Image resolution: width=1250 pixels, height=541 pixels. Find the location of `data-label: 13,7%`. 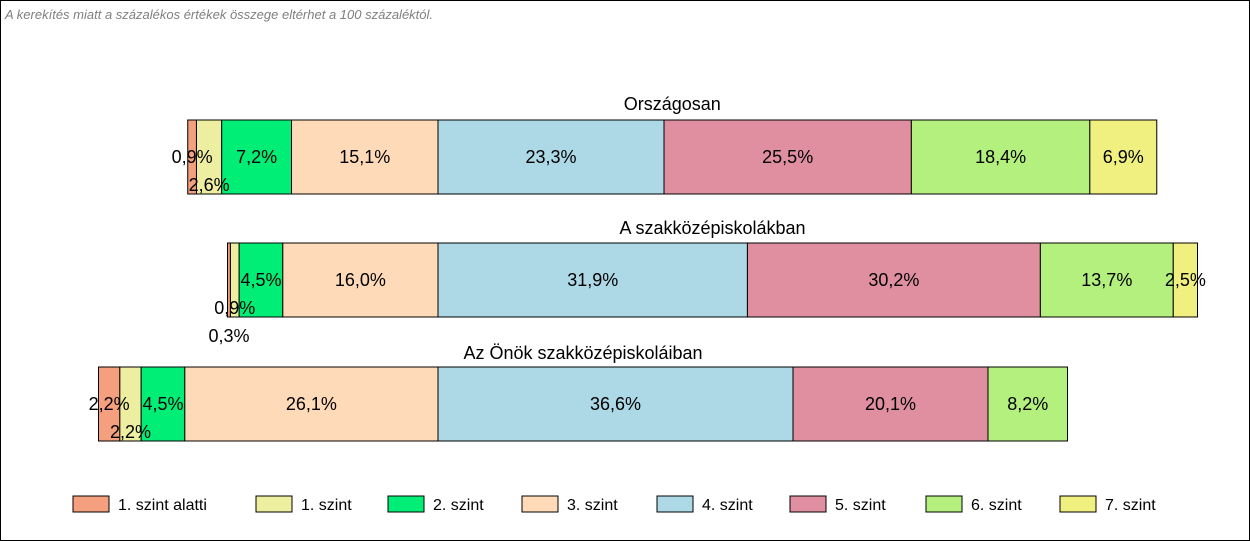

data-label: 13,7% is located at coordinates (1106, 280).